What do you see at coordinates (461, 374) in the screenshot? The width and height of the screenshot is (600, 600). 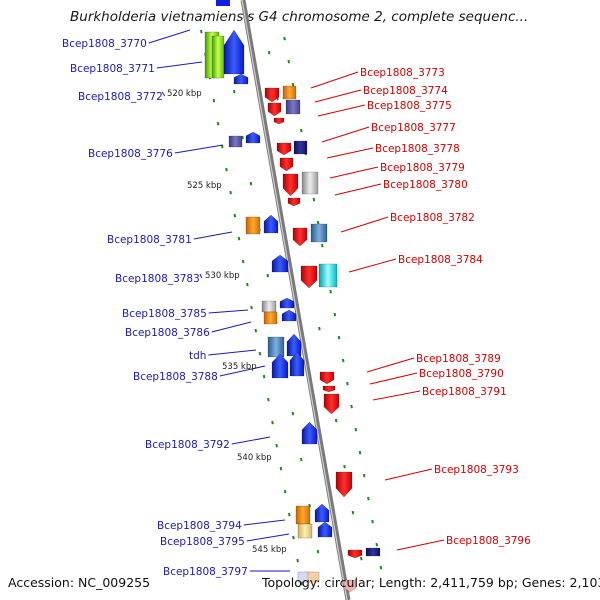 I see `gene-label-Bcep1808_3790: Bcep1808_3790` at bounding box center [461, 374].